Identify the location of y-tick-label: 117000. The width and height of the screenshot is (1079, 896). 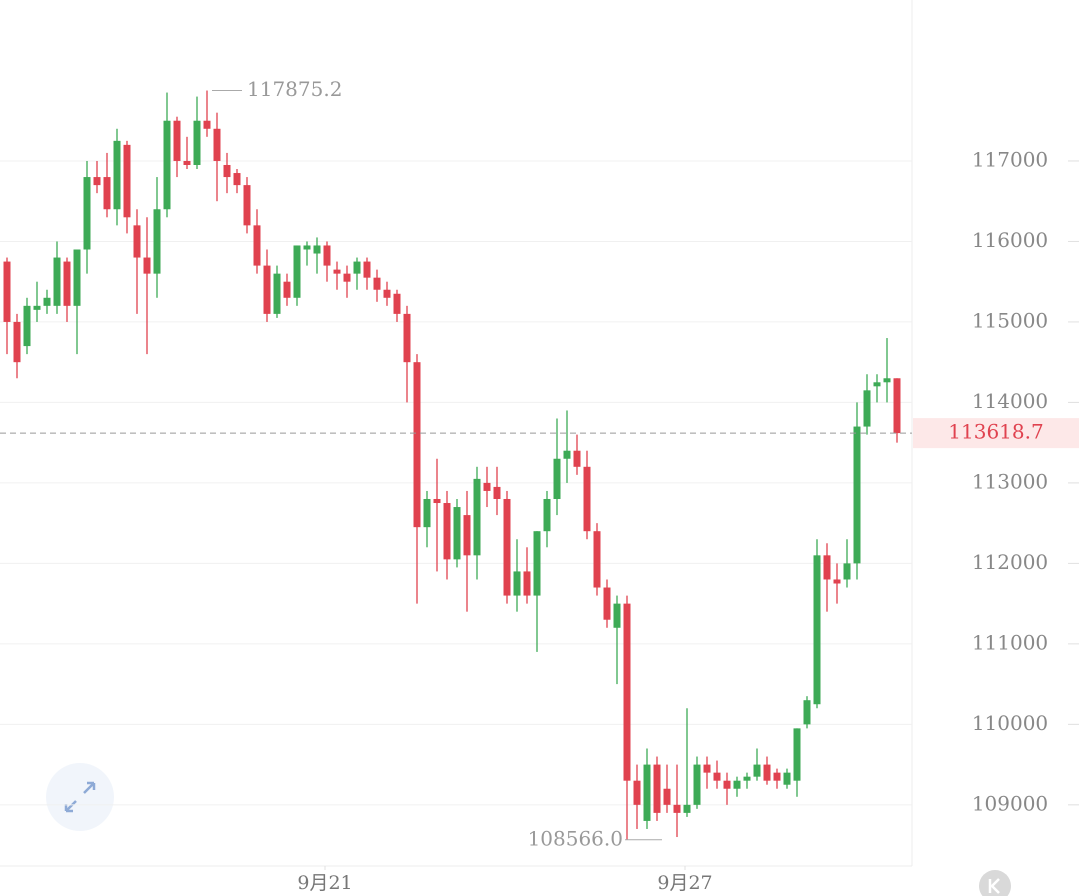
(1010, 159).